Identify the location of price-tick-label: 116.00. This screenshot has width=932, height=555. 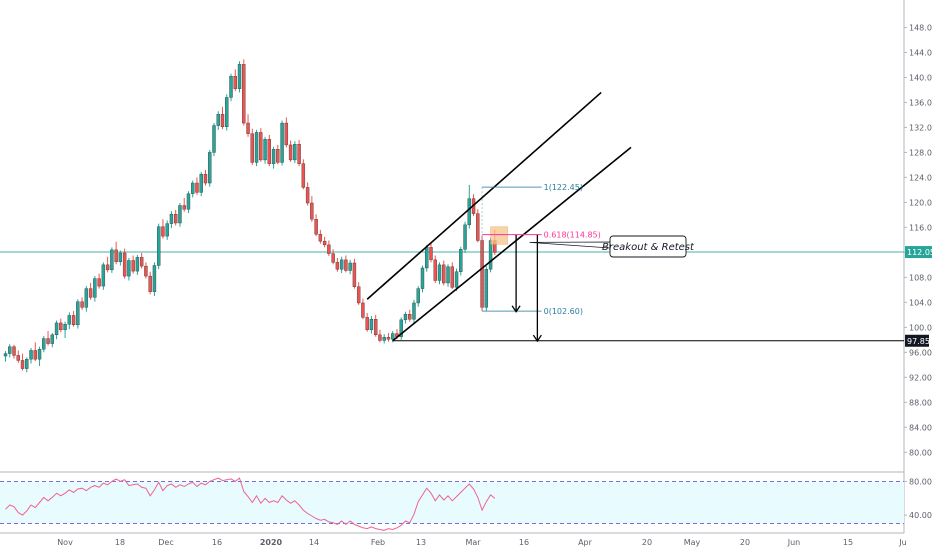
(920, 227).